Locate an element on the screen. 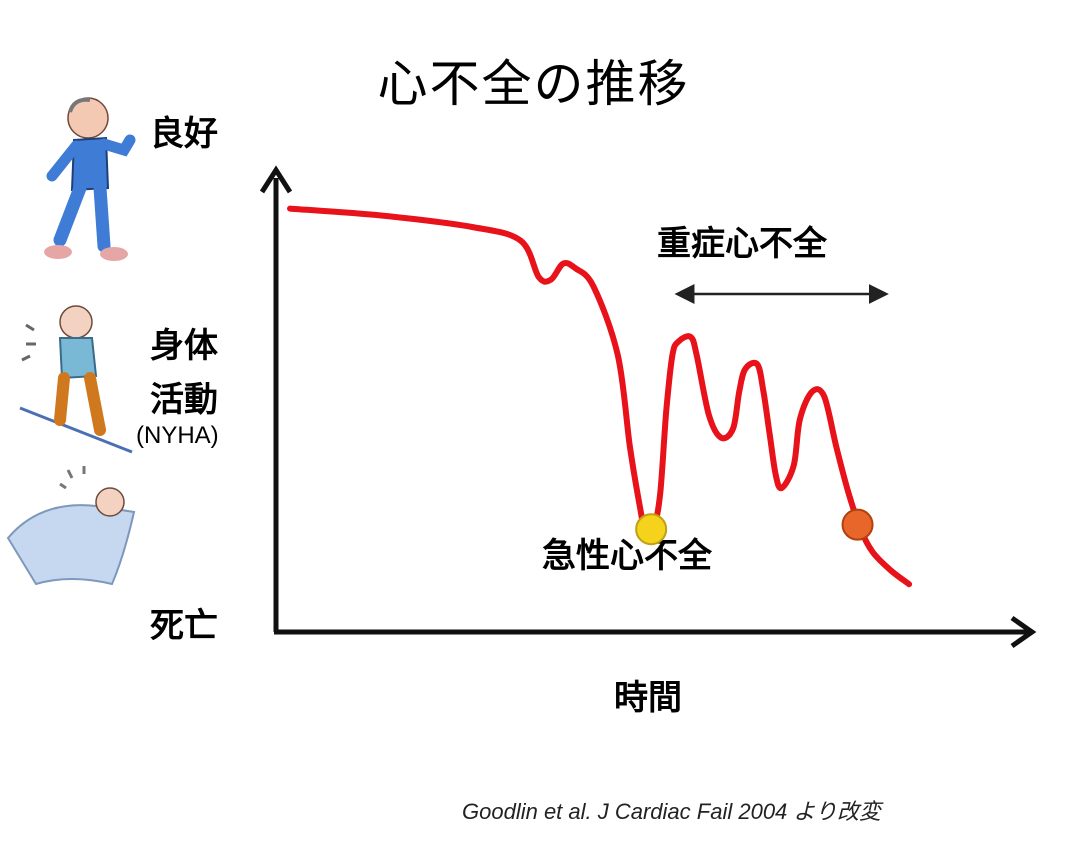 The width and height of the screenshot is (1067, 851). x-axis-label: 時間 is located at coordinates (648, 698).